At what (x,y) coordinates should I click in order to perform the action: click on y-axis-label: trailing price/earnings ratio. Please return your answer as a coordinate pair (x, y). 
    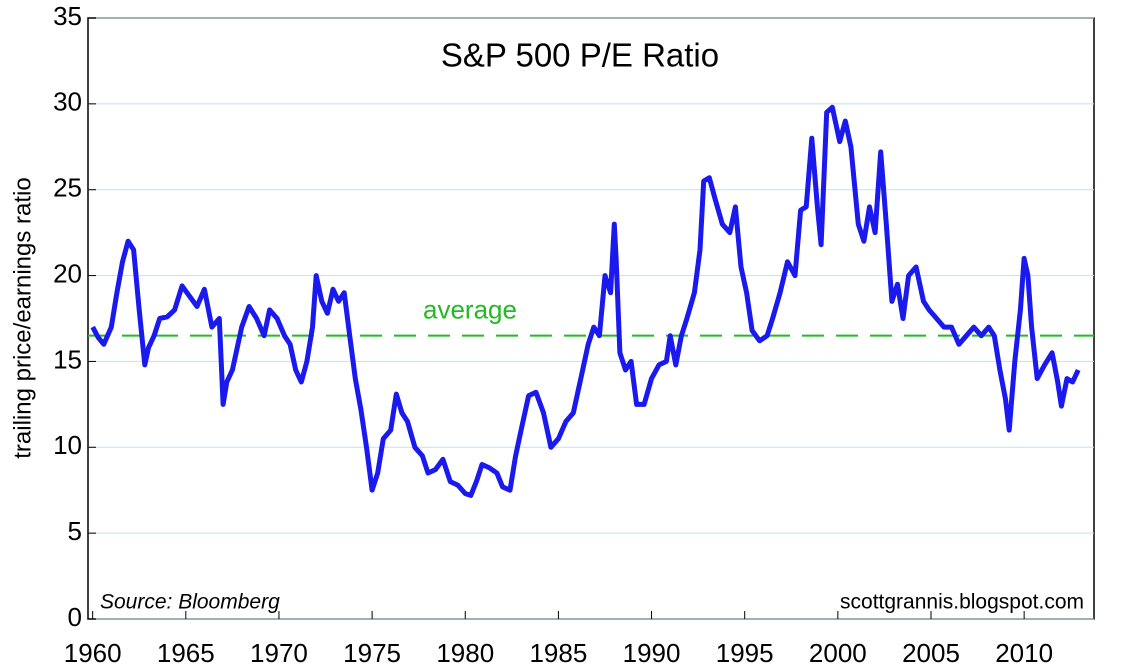
    Looking at the image, I should click on (22, 317).